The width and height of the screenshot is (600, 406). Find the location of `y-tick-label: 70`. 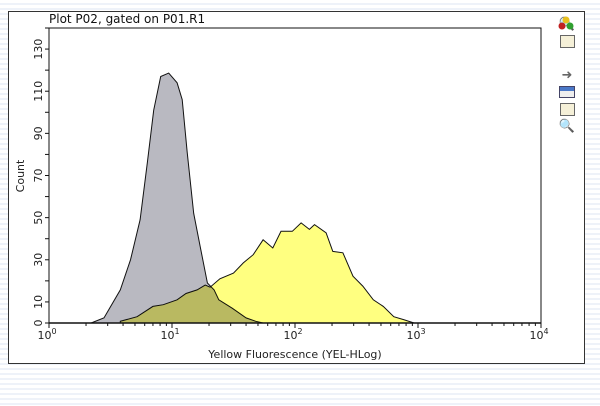

y-tick-label: 70 is located at coordinates (38, 176).